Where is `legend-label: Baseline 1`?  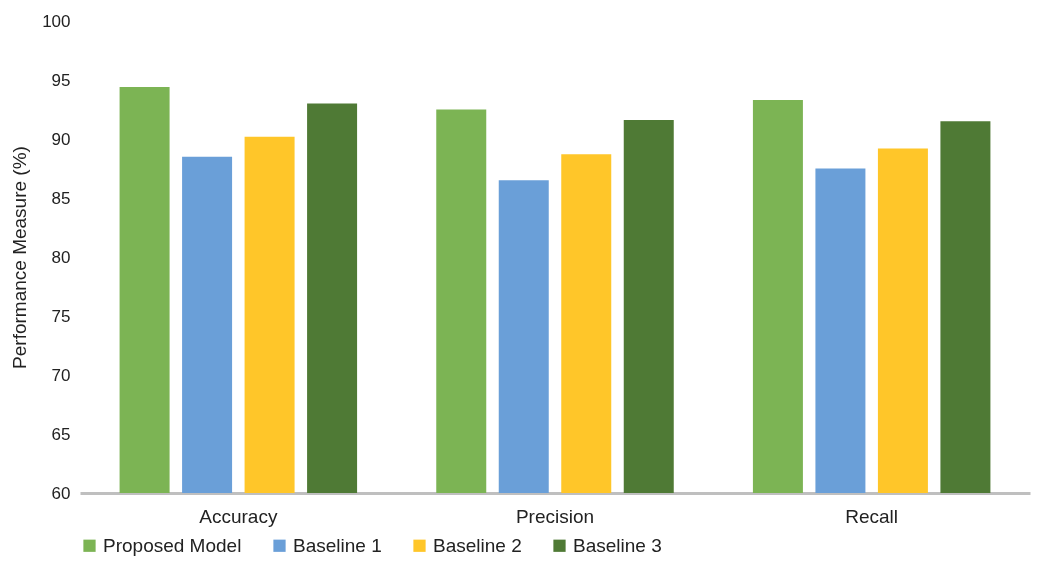 legend-label: Baseline 1 is located at coordinates (337, 545).